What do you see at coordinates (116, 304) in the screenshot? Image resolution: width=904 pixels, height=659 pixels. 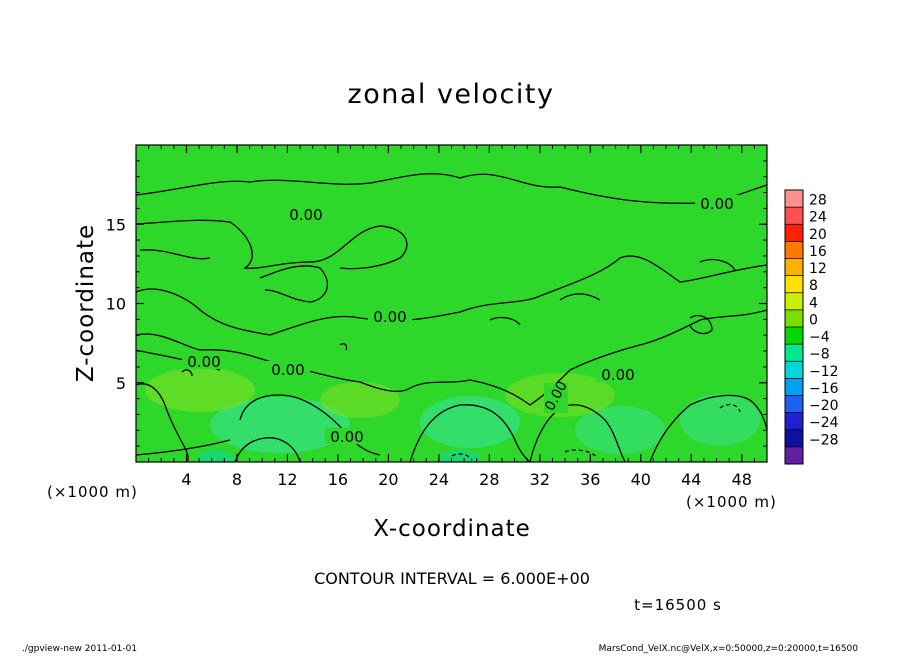 I see `y-tick-label: 10` at bounding box center [116, 304].